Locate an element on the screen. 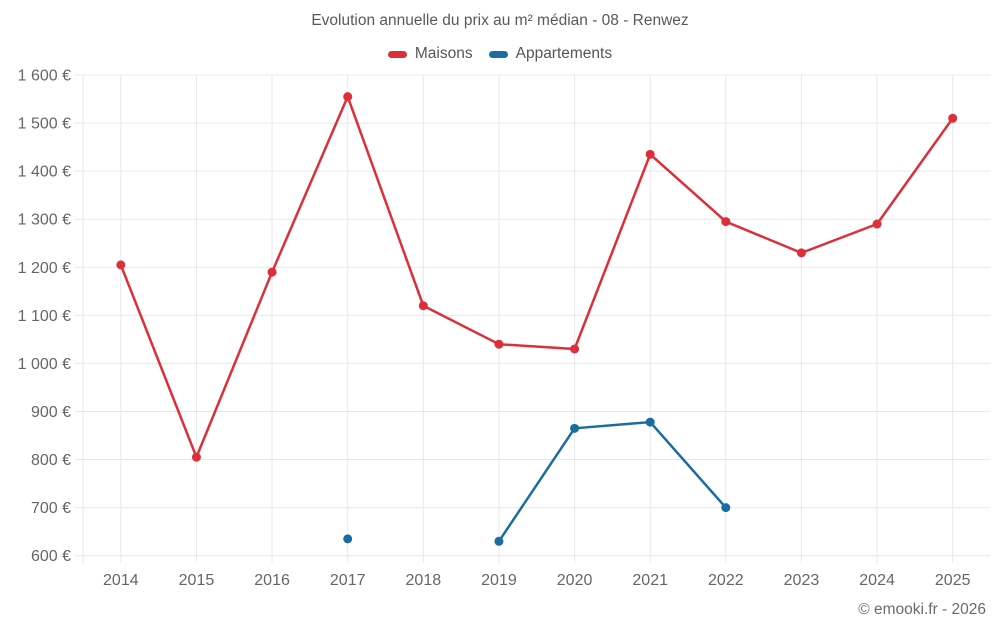  x-tick-label: 2023 is located at coordinates (802, 580).